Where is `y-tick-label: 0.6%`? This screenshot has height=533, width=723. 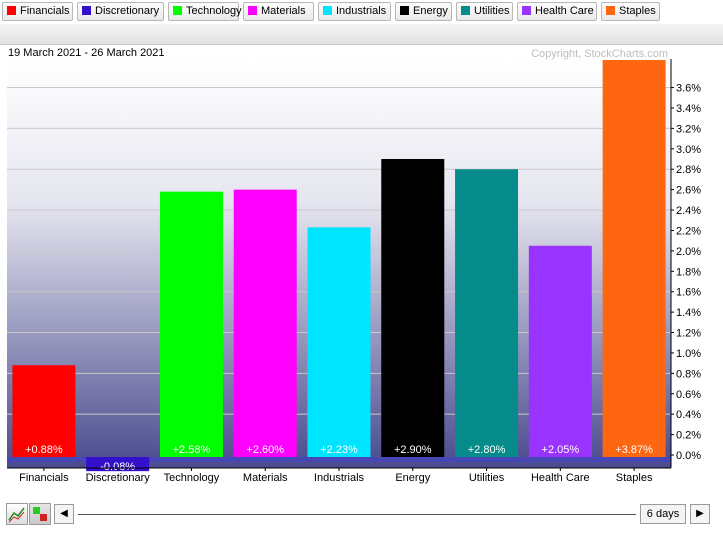 y-tick-label: 0.6% is located at coordinates (688, 395).